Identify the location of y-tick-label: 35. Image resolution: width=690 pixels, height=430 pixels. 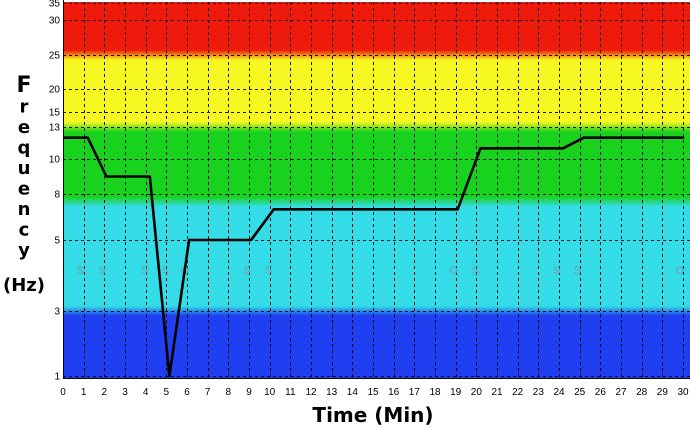
(55, 5).